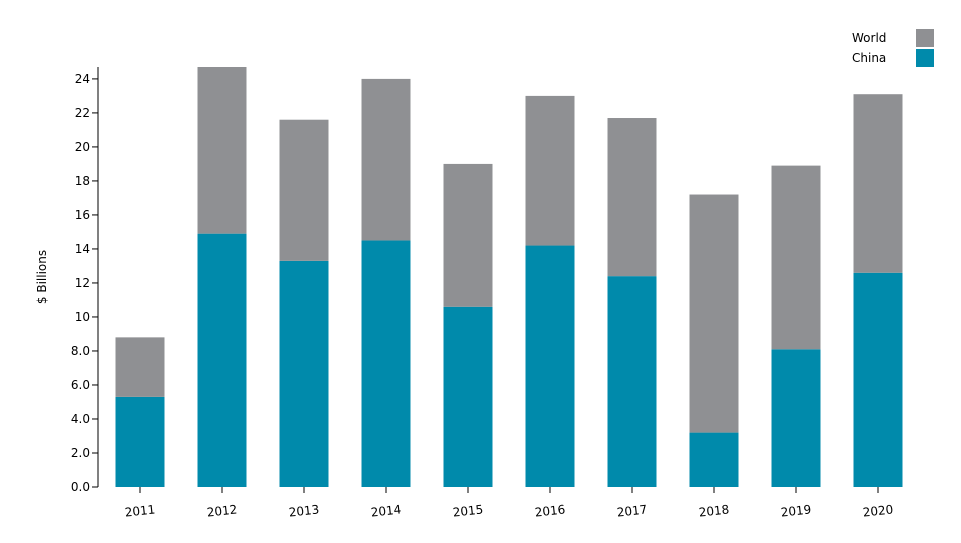 The width and height of the screenshot is (961, 543). I want to click on legend-swatch-world, so click(925, 38).